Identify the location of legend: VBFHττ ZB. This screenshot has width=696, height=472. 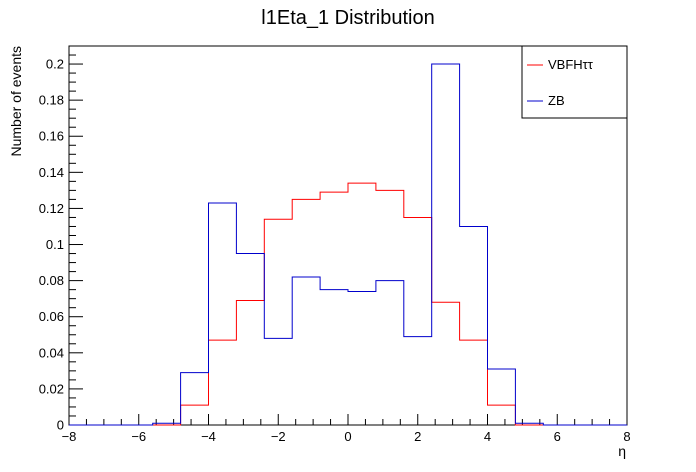
(574, 82).